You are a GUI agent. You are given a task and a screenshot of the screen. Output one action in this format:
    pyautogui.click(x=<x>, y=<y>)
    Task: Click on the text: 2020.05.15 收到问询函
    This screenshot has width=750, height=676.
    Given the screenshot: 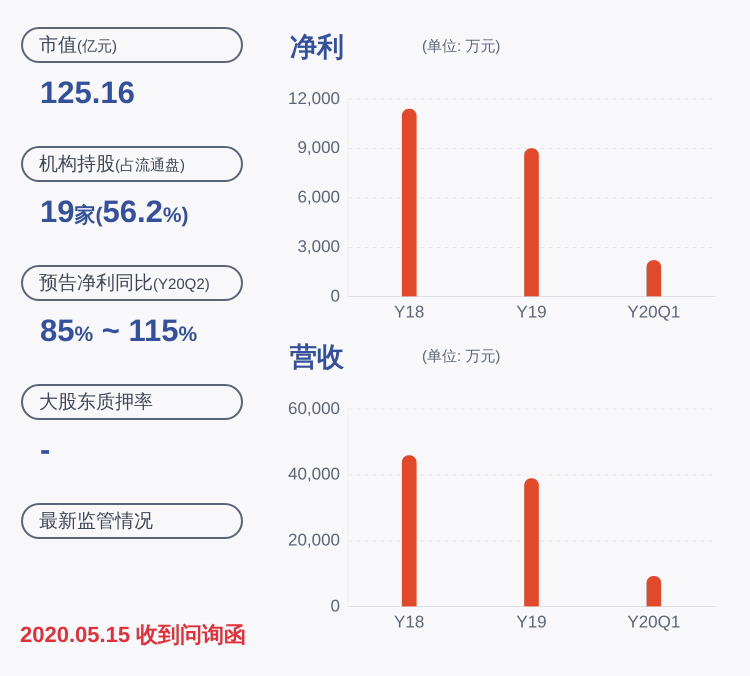 What is the action you would take?
    pyautogui.click(x=133, y=635)
    